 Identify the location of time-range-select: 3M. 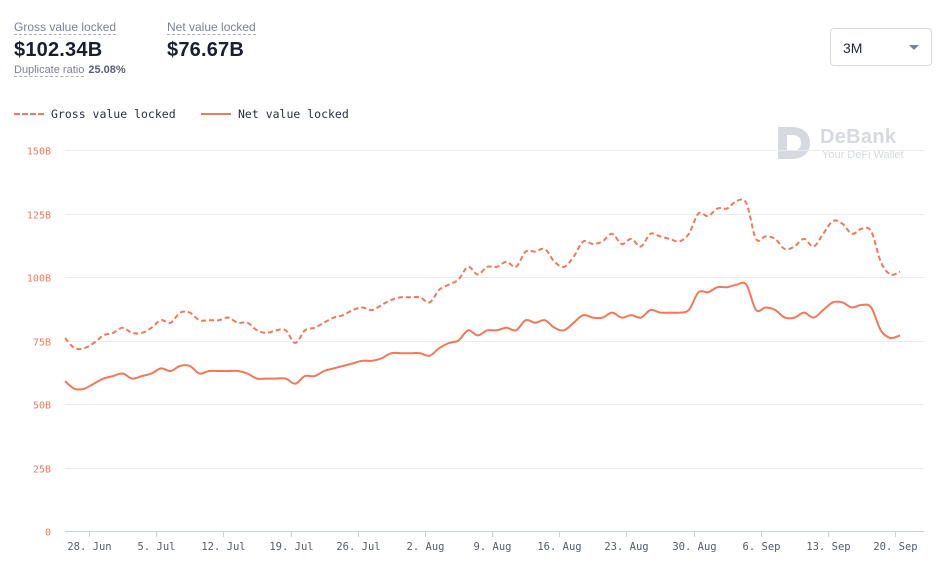
(881, 47).